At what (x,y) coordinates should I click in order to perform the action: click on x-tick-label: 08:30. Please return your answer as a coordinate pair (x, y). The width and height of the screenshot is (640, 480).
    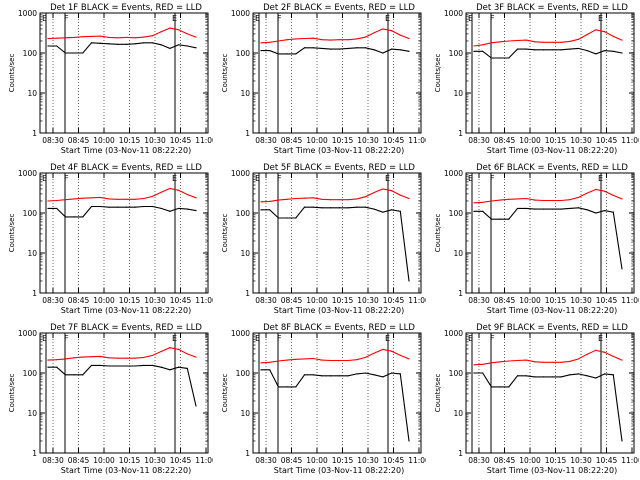
    Looking at the image, I should click on (53, 460).